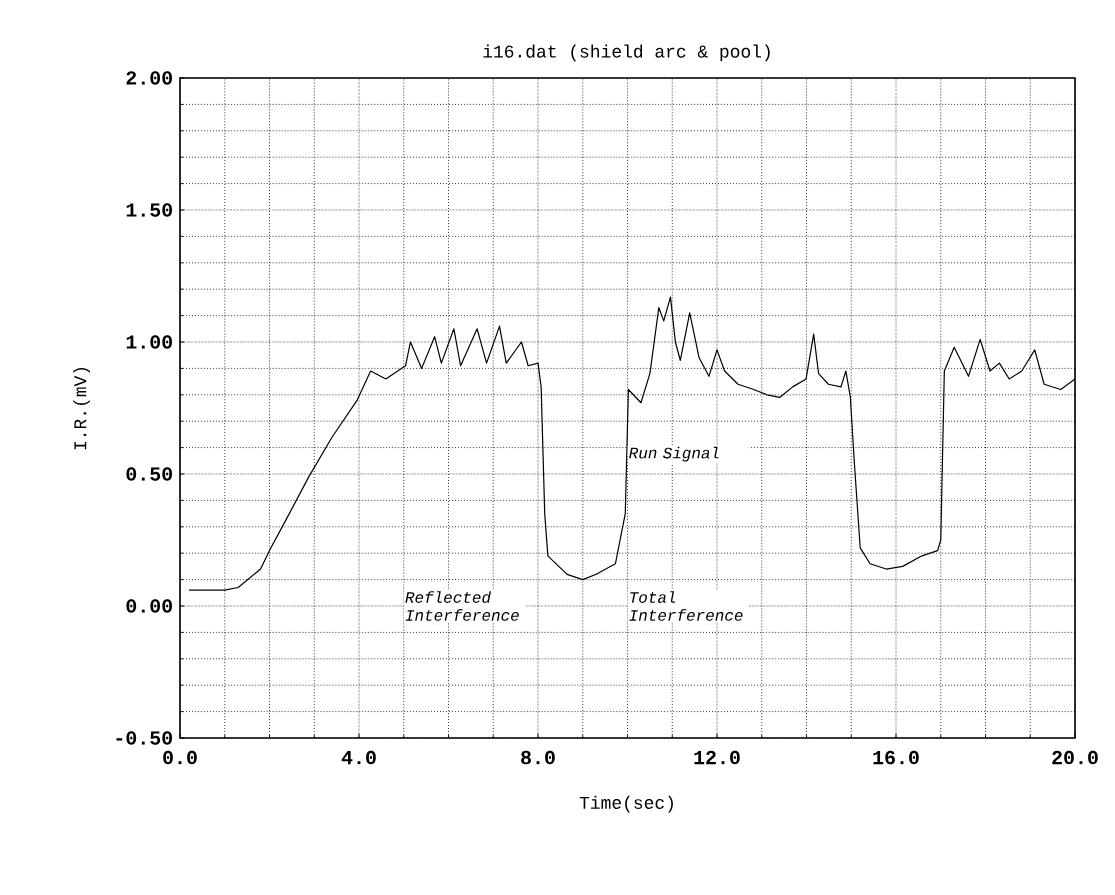  Describe the element at coordinates (149, 210) in the screenshot. I see `y-tick-label: 1.50` at that location.